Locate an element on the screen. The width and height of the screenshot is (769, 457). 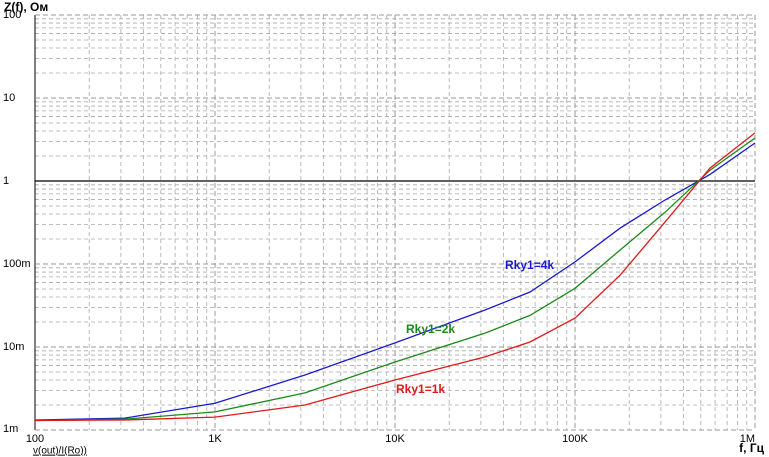
series-label: Rky1=2k is located at coordinates (430, 329).